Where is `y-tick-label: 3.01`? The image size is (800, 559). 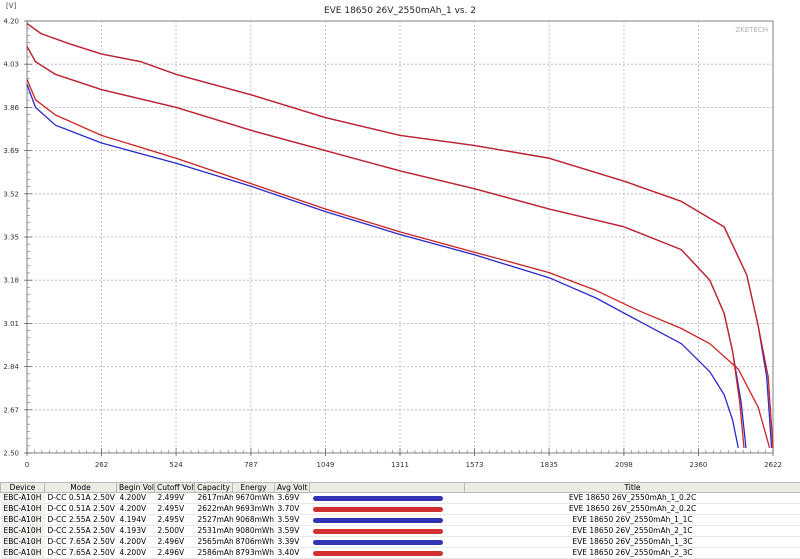
y-tick-label: 3.01 is located at coordinates (11, 324).